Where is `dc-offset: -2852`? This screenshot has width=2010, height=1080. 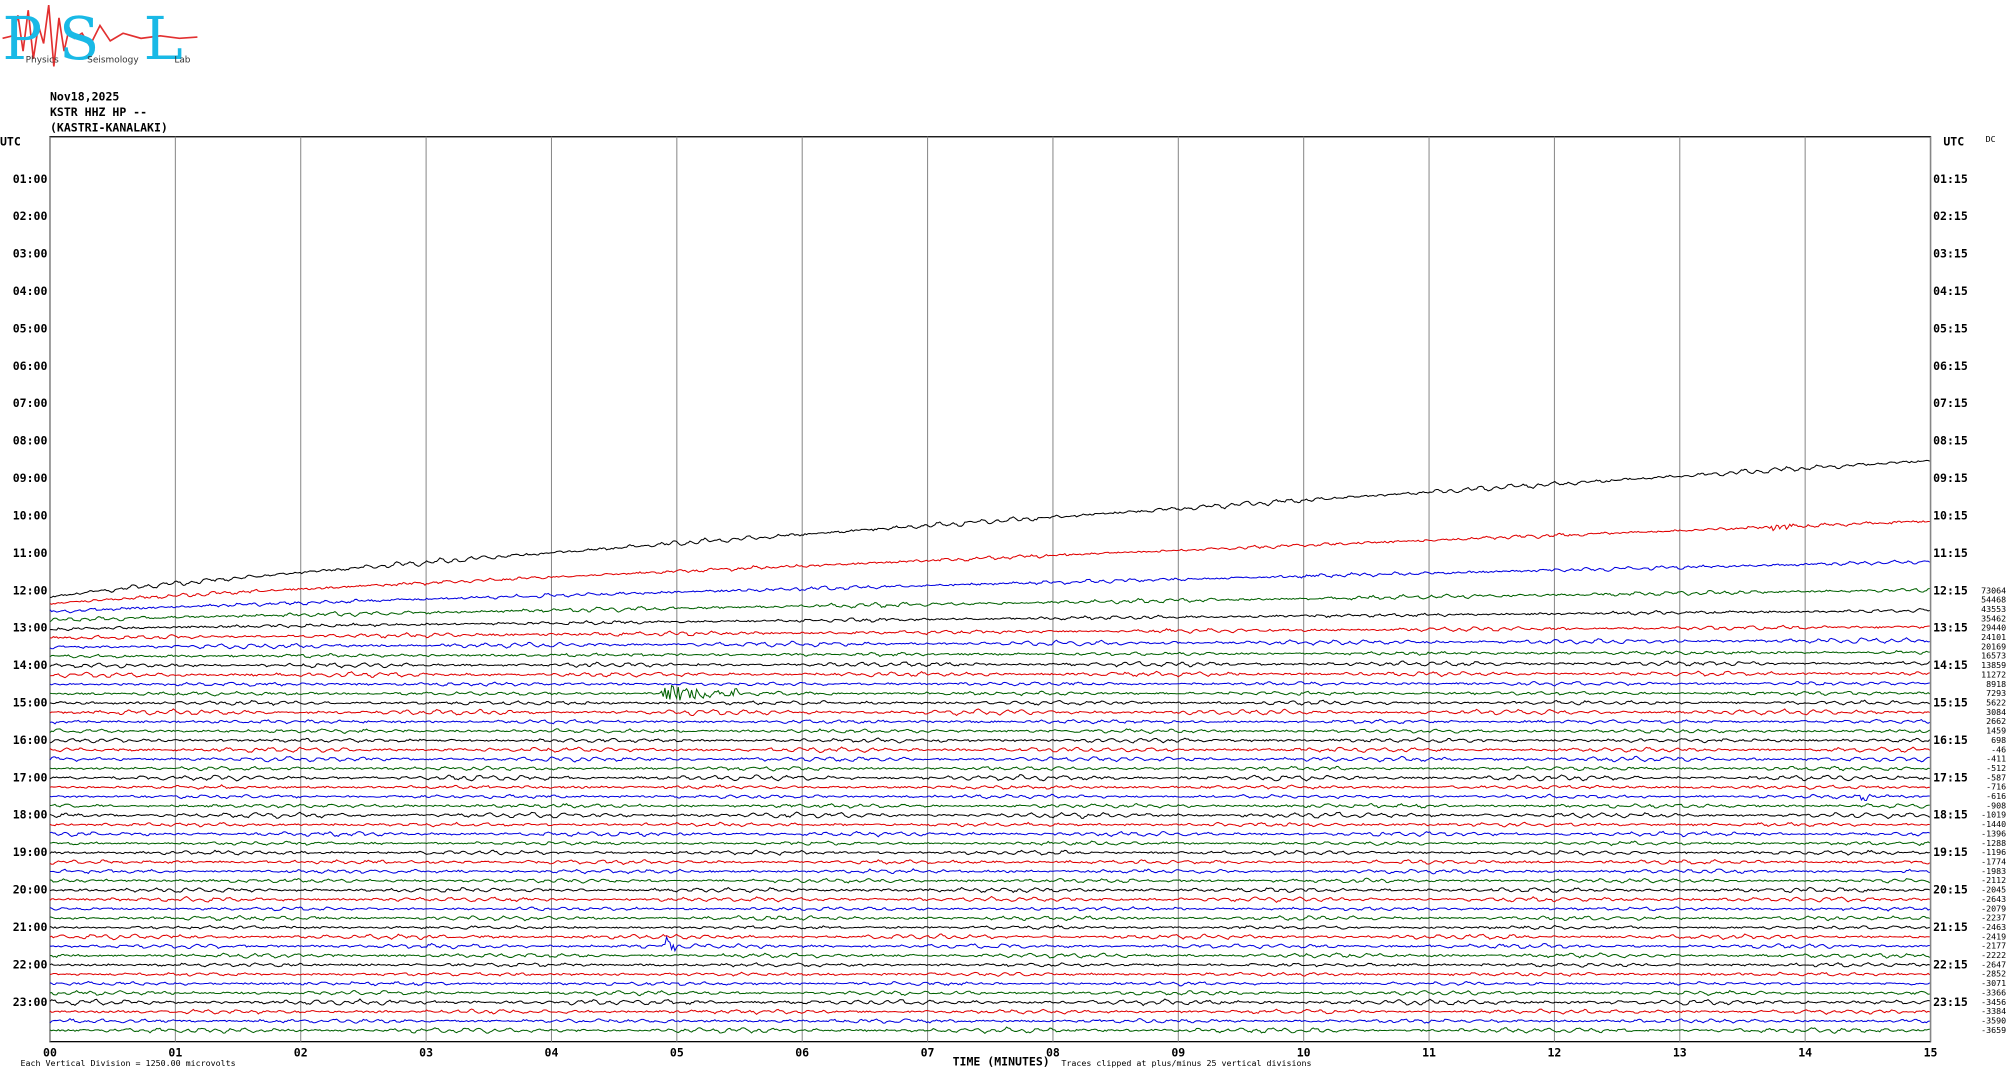 dc-offset: -2852 is located at coordinates (1993, 974).